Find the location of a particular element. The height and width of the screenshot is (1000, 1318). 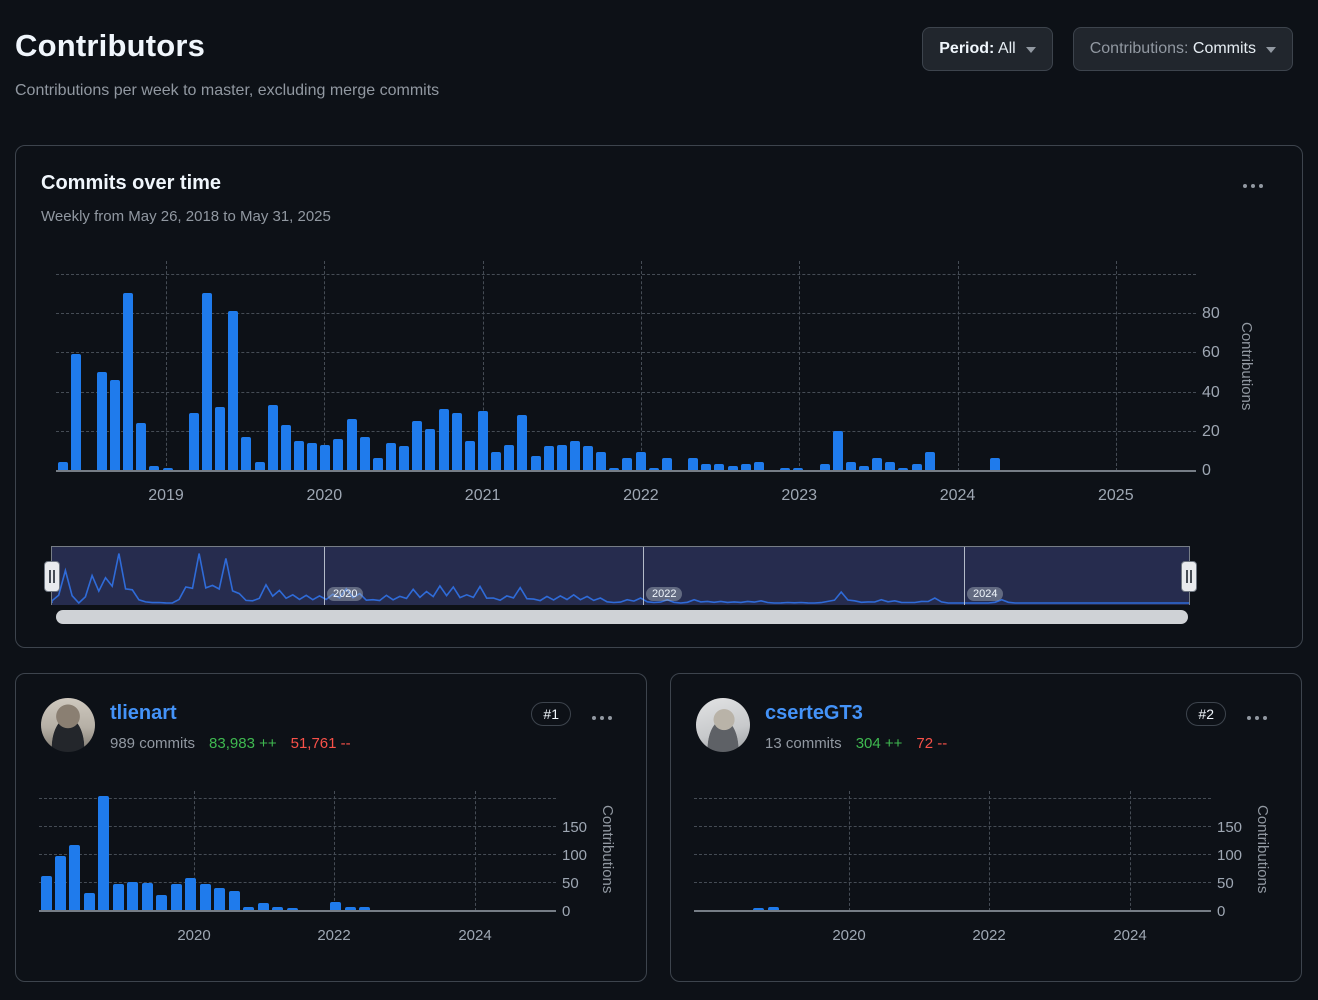

contributions-value: Commits is located at coordinates (1224, 48).